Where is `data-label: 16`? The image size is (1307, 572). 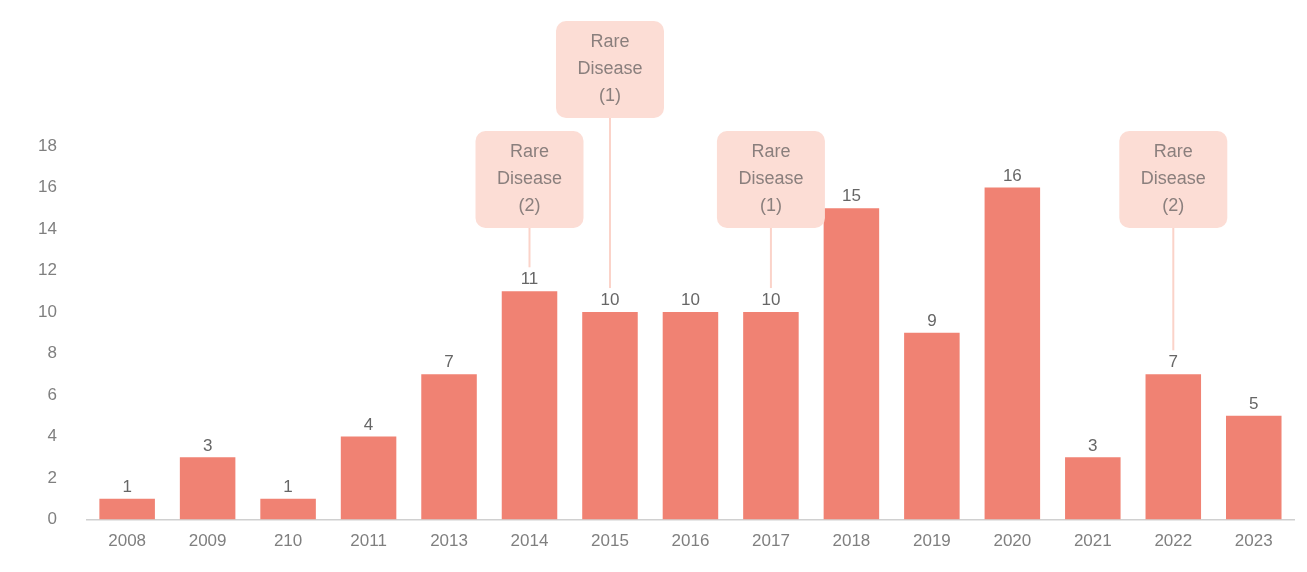 data-label: 16 is located at coordinates (1012, 175).